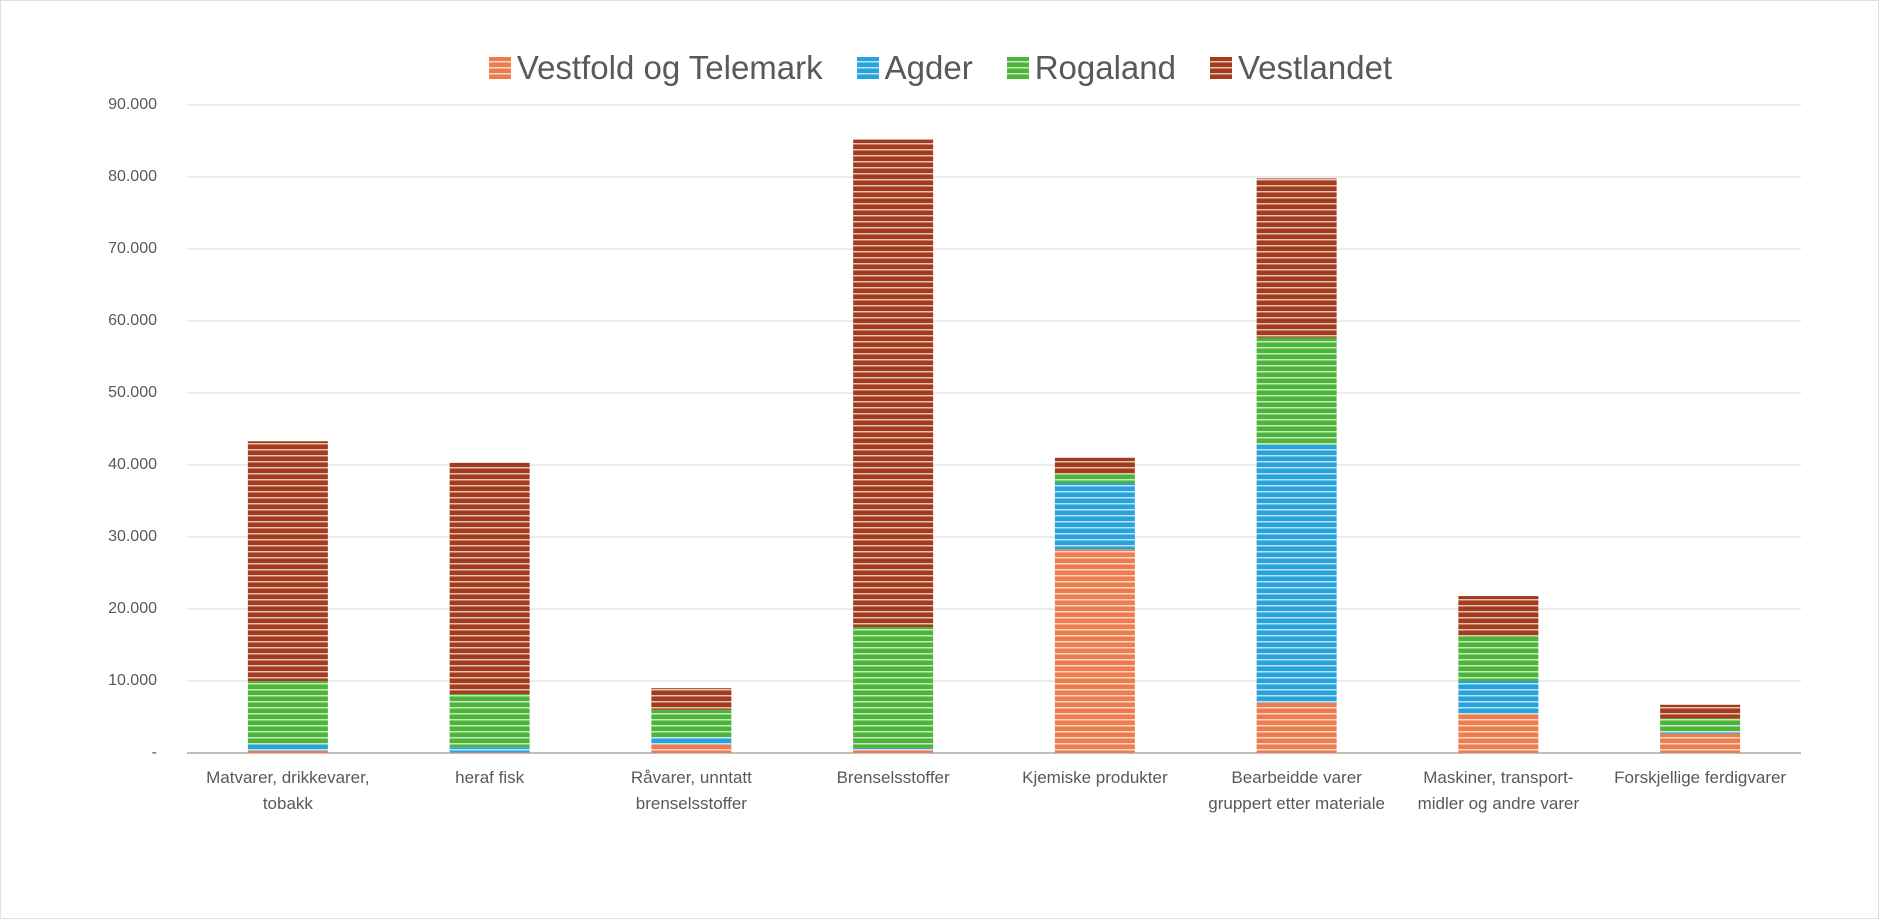  Describe the element at coordinates (691, 790) in the screenshot. I see `x-tick-label: Råvarer, unntatt brenselsstoffer` at that location.